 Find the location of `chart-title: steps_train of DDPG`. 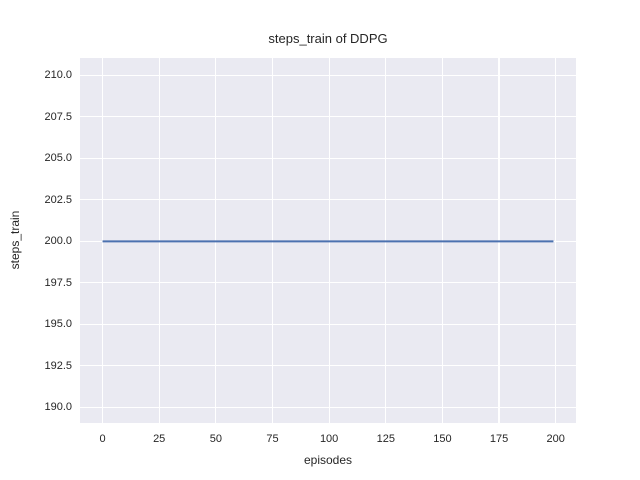

chart-title: steps_train of DDPG is located at coordinates (328, 38).